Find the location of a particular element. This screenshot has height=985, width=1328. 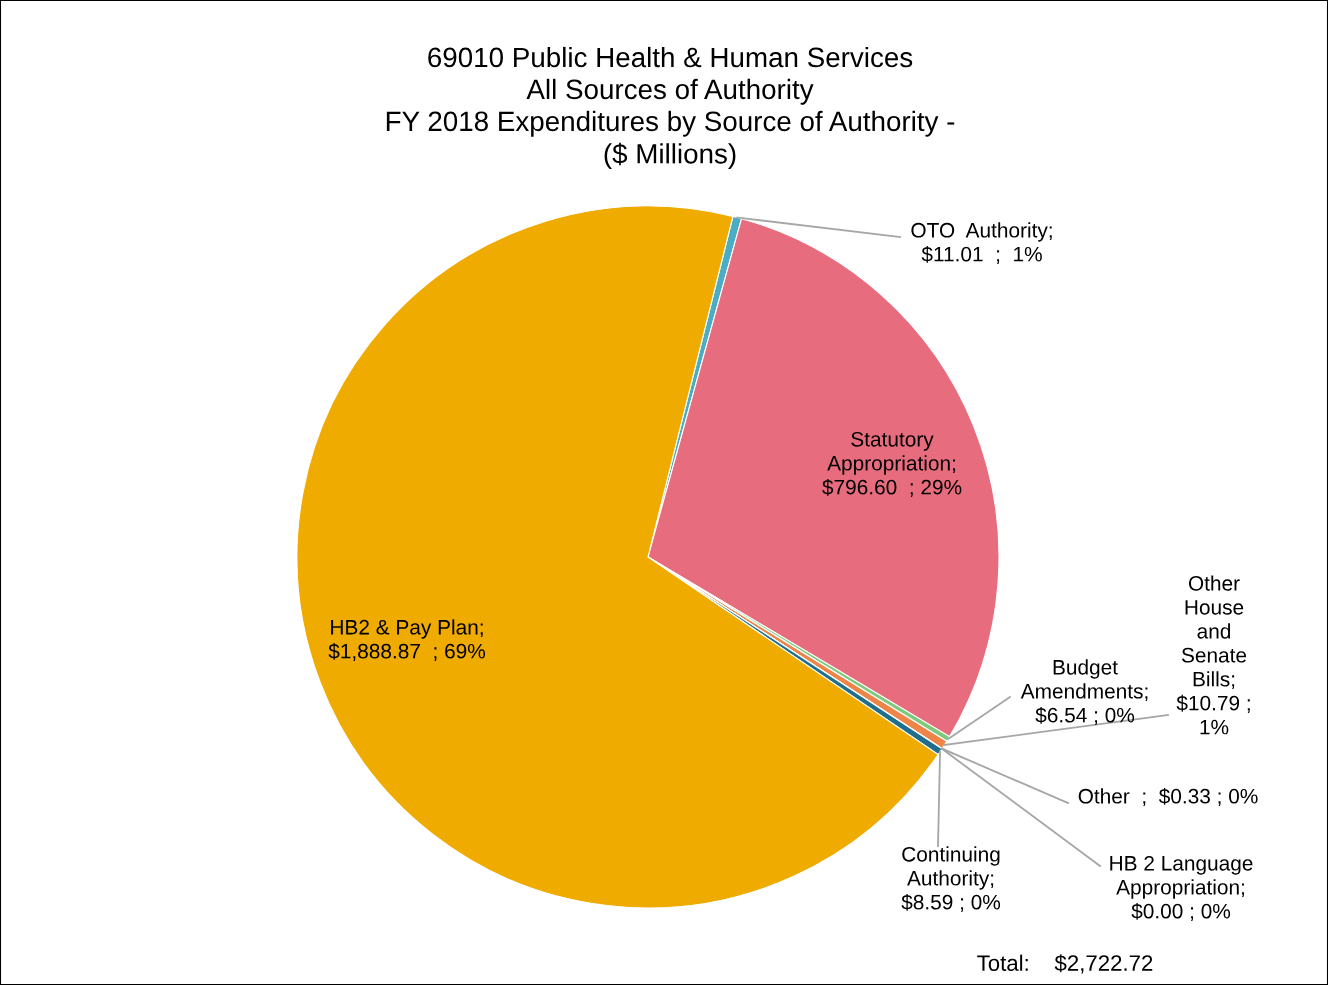

slice-label: HB2 & Pay Plan; $1,888.87 ; 69% is located at coordinates (407, 640).